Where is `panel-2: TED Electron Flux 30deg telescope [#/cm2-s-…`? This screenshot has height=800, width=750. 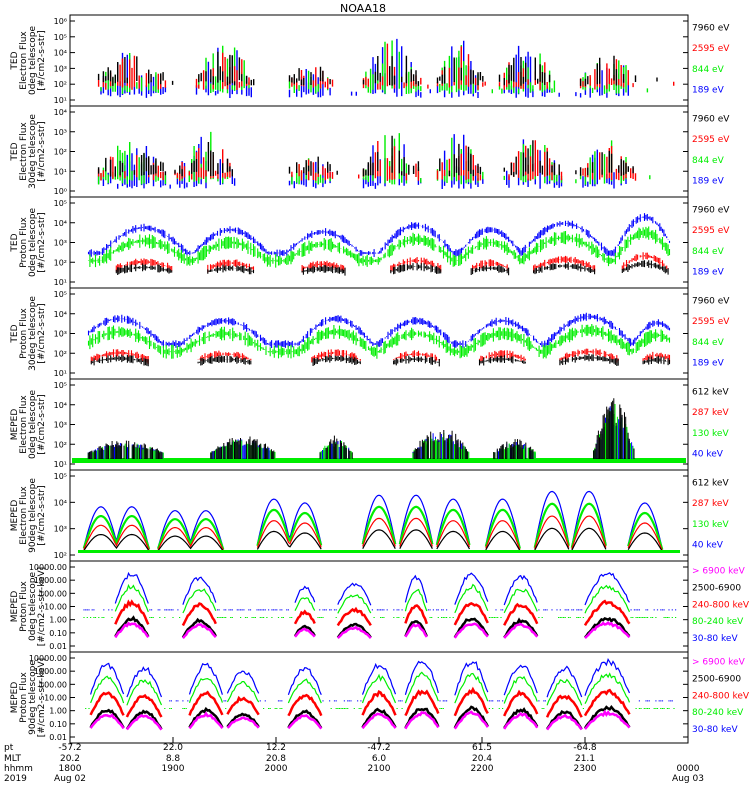 panel-2: TED Electron Flux 30deg telescope [#/cm2-s-… is located at coordinates (370, 151).